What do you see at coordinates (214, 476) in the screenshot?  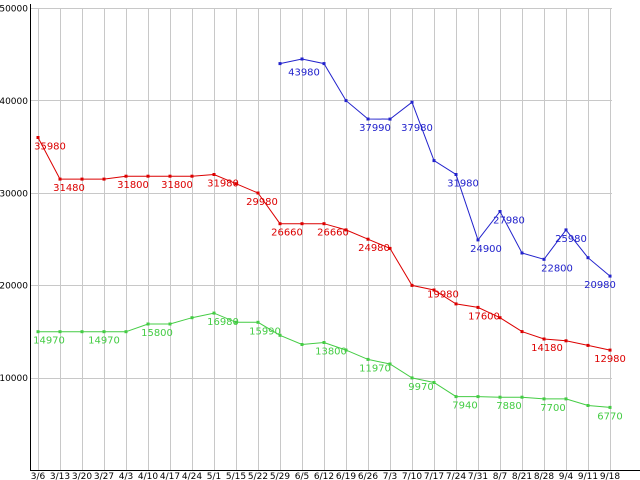 I see `x-tick-label: 5/1` at bounding box center [214, 476].